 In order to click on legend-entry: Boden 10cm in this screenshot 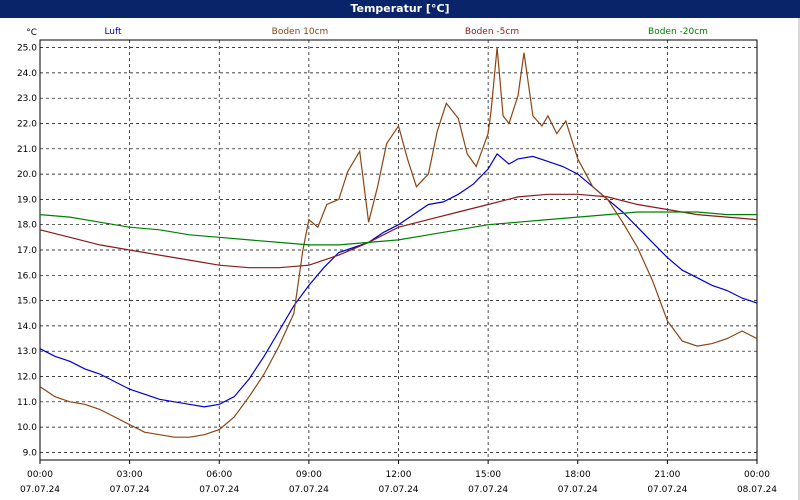, I will do `click(300, 32)`.